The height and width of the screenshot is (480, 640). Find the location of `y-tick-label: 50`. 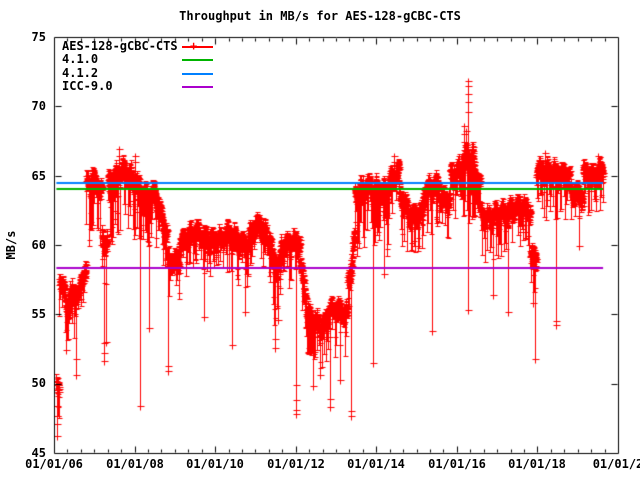

y-tick-label: 50 is located at coordinates (38, 383).